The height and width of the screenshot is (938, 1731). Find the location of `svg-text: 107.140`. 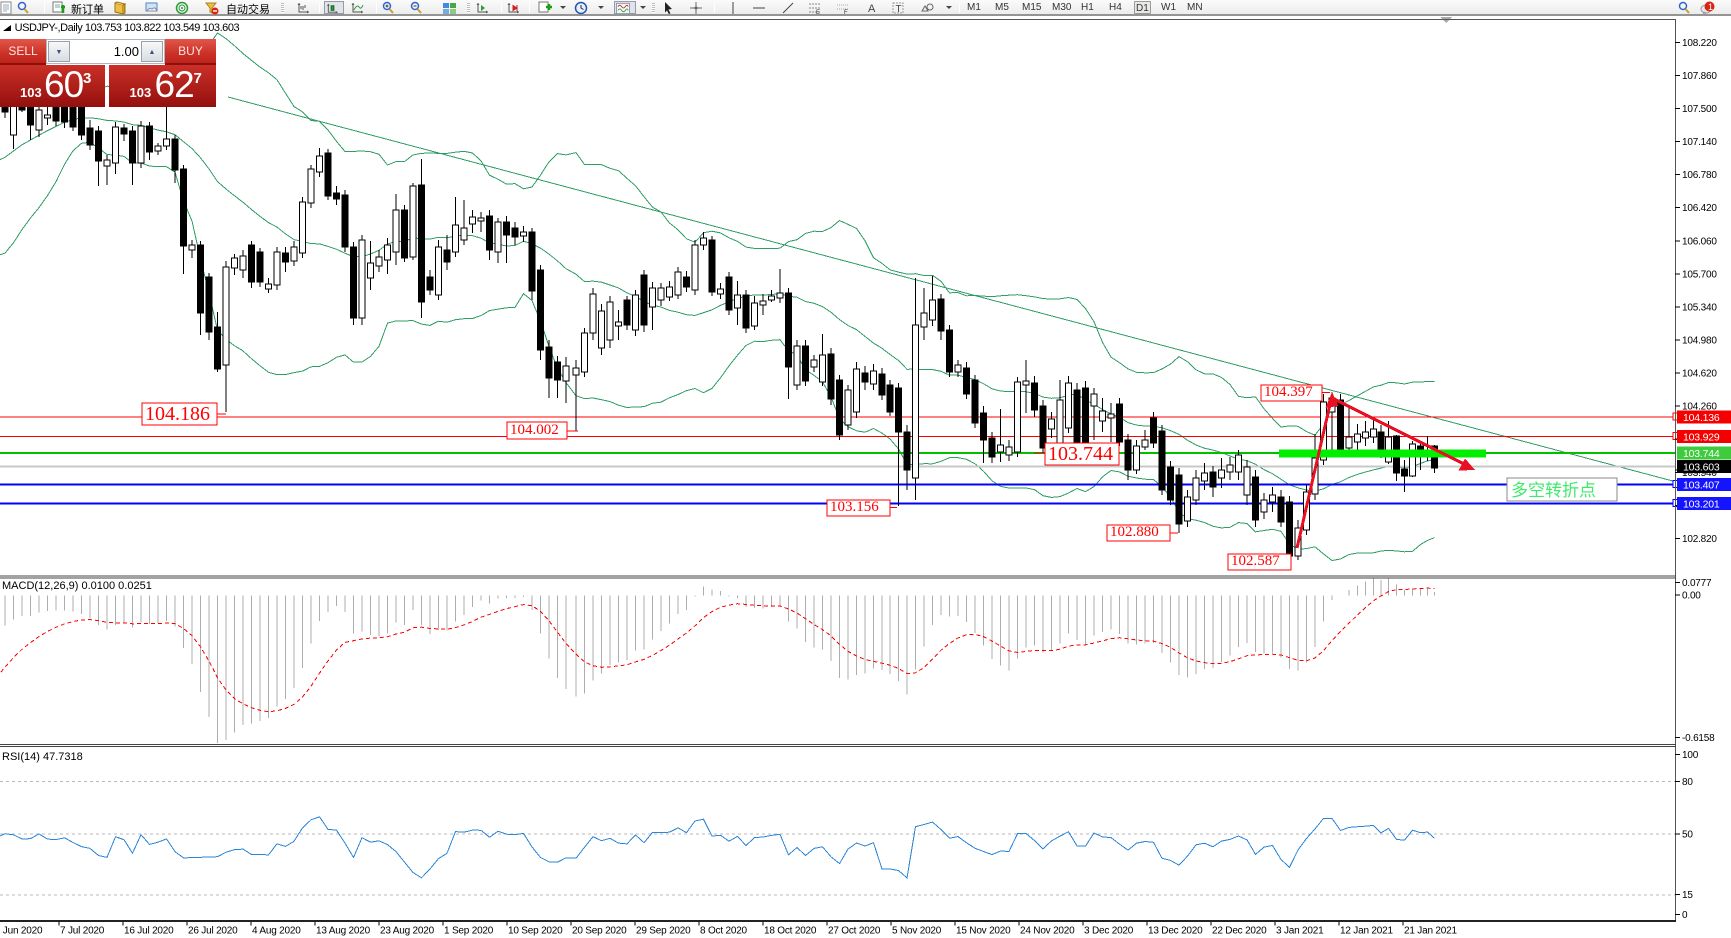

svg-text: 107.140 is located at coordinates (1699, 142).